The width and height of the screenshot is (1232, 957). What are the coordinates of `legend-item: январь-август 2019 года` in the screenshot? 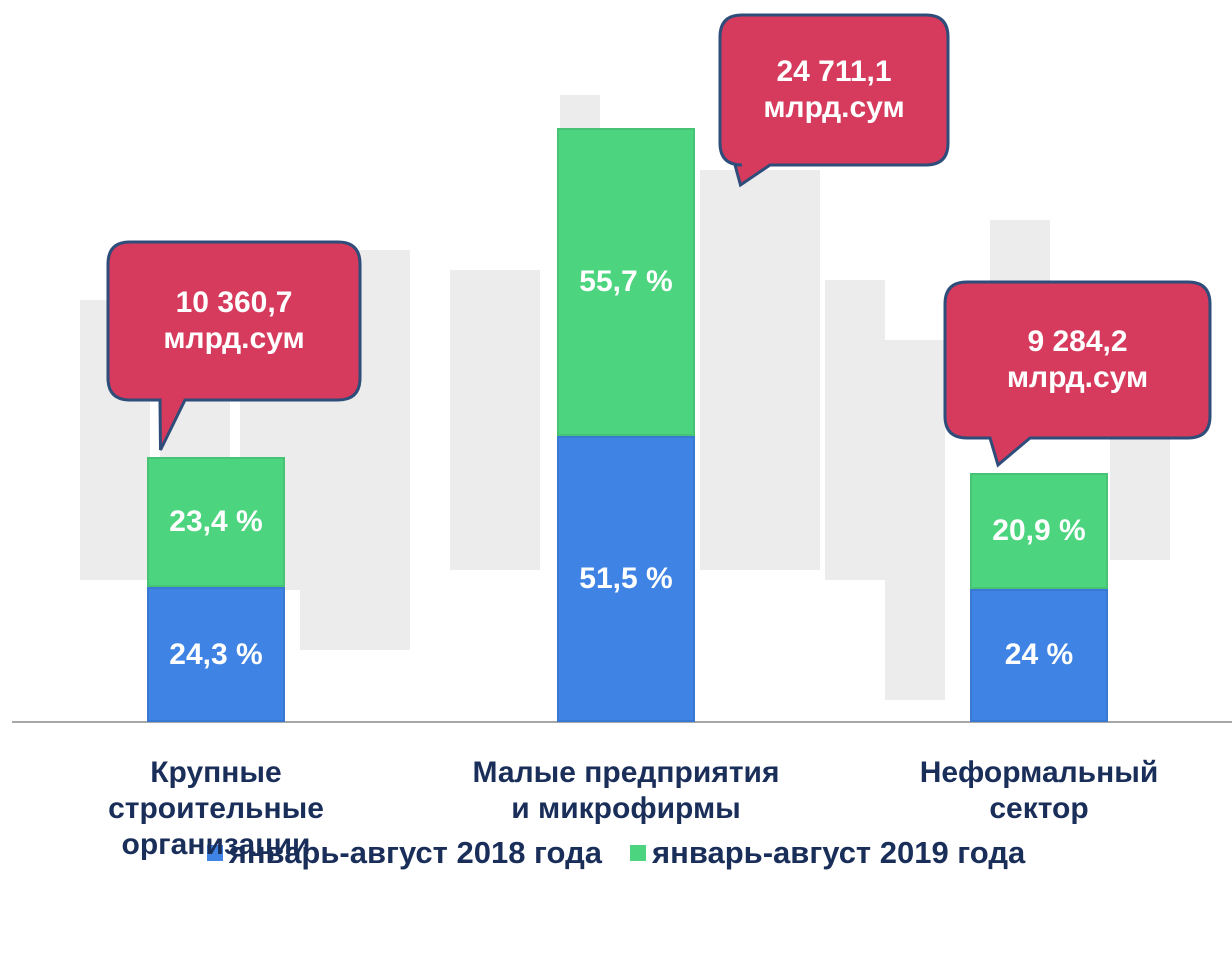 It's located at (827, 853).